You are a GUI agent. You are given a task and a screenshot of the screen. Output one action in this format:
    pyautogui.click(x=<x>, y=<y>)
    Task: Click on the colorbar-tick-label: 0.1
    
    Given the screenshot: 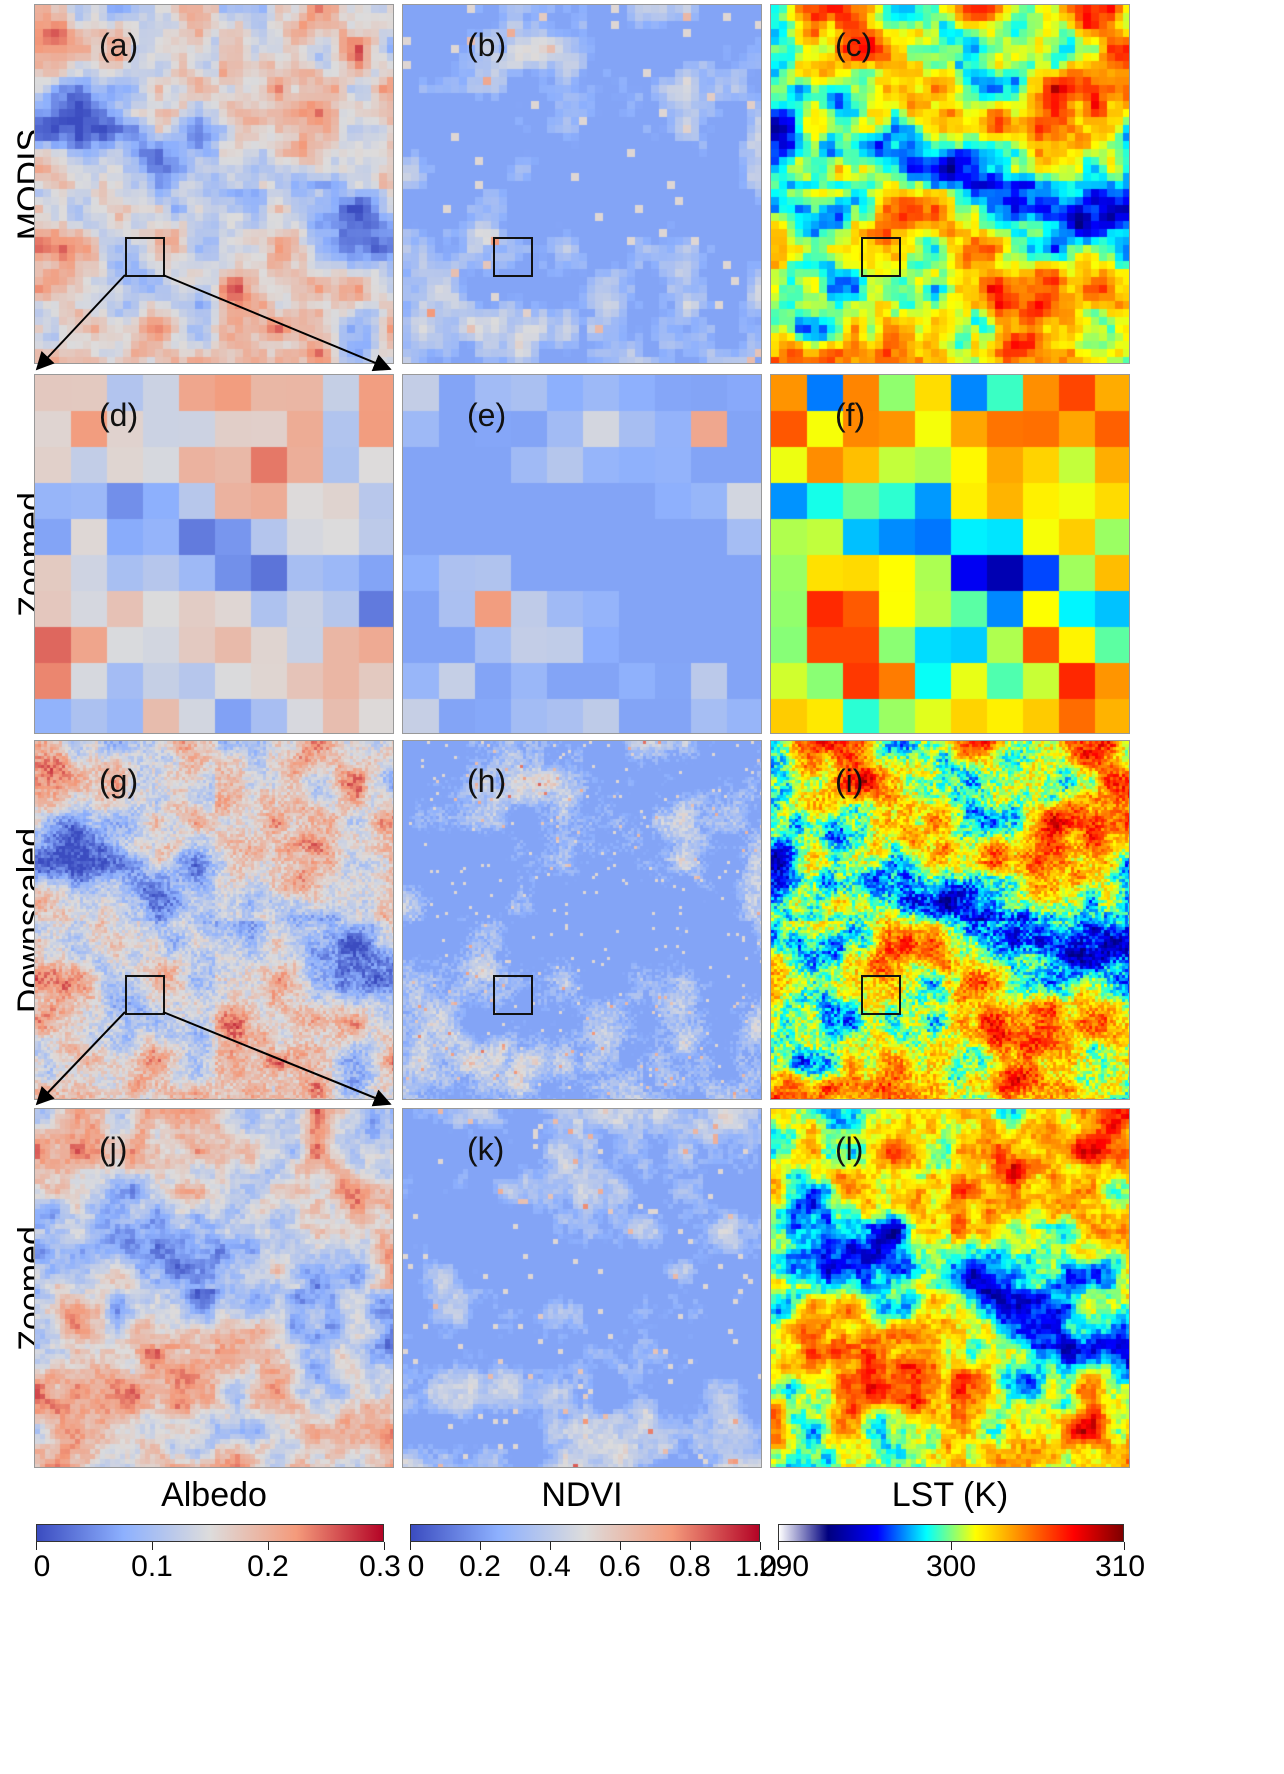 What is the action you would take?
    pyautogui.click(x=152, y=1566)
    